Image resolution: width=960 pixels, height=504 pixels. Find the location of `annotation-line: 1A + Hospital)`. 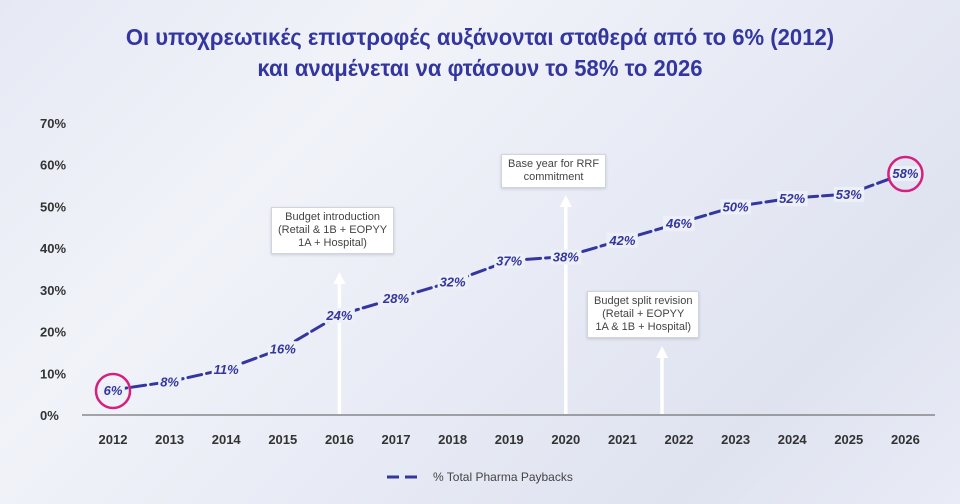

annotation-line: 1A + Hospital) is located at coordinates (332, 243).